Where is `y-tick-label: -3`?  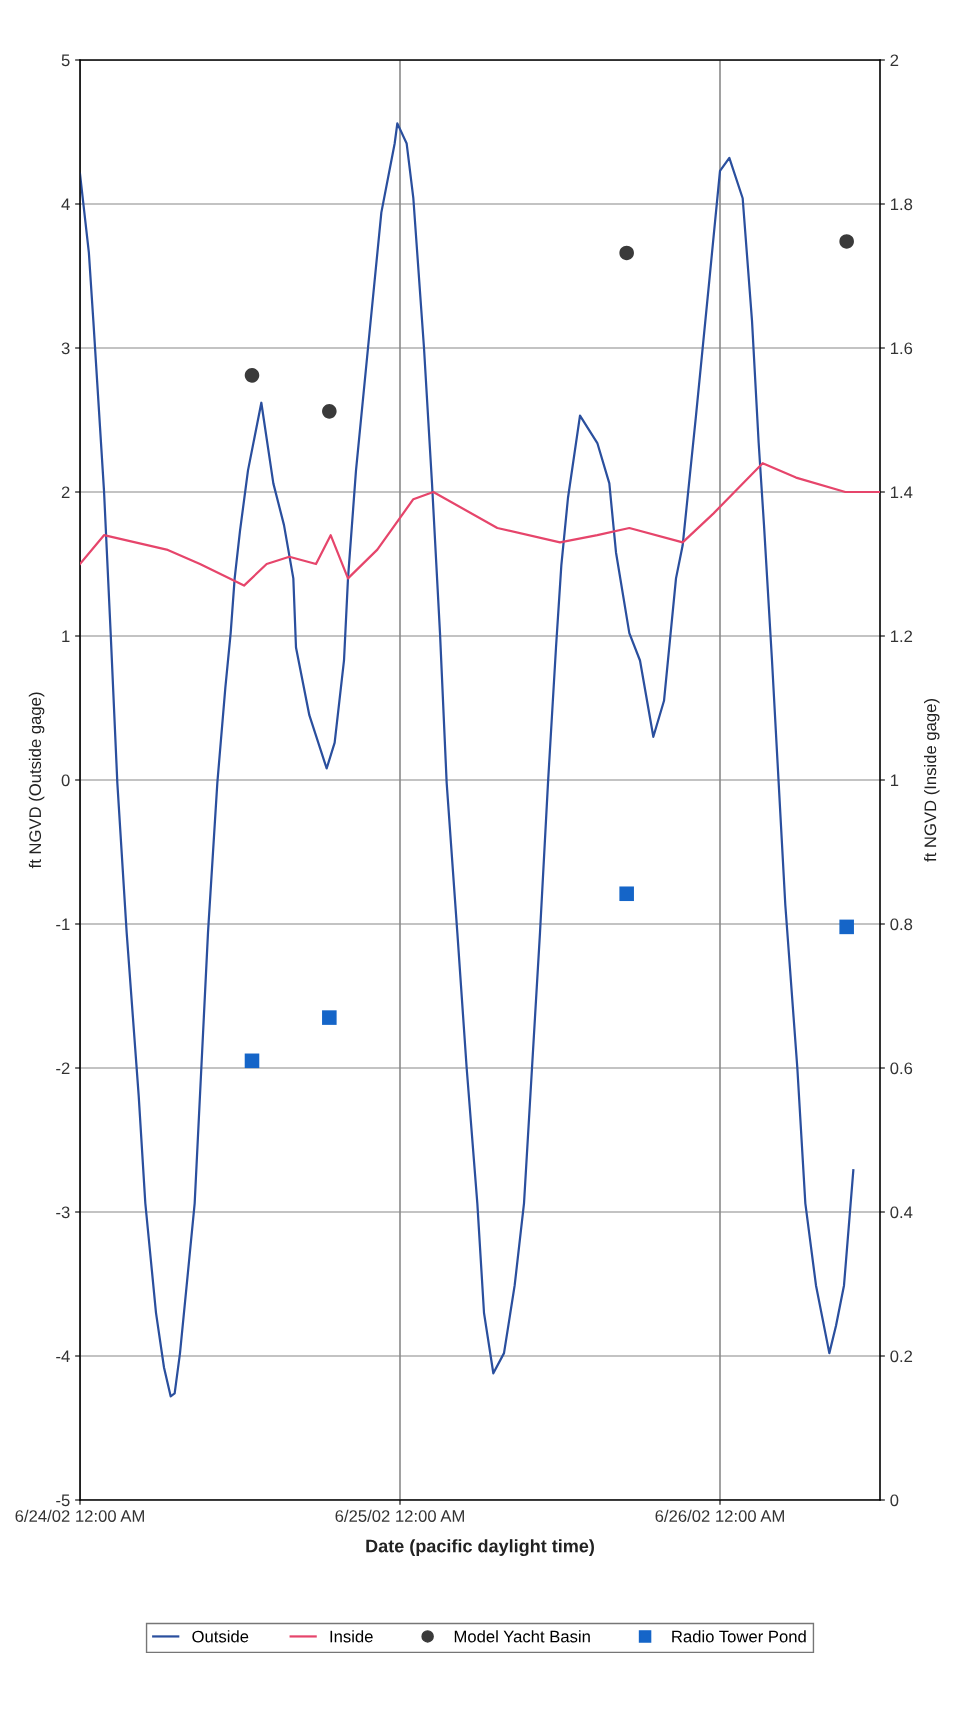
y-tick-label: -3 is located at coordinates (63, 1212).